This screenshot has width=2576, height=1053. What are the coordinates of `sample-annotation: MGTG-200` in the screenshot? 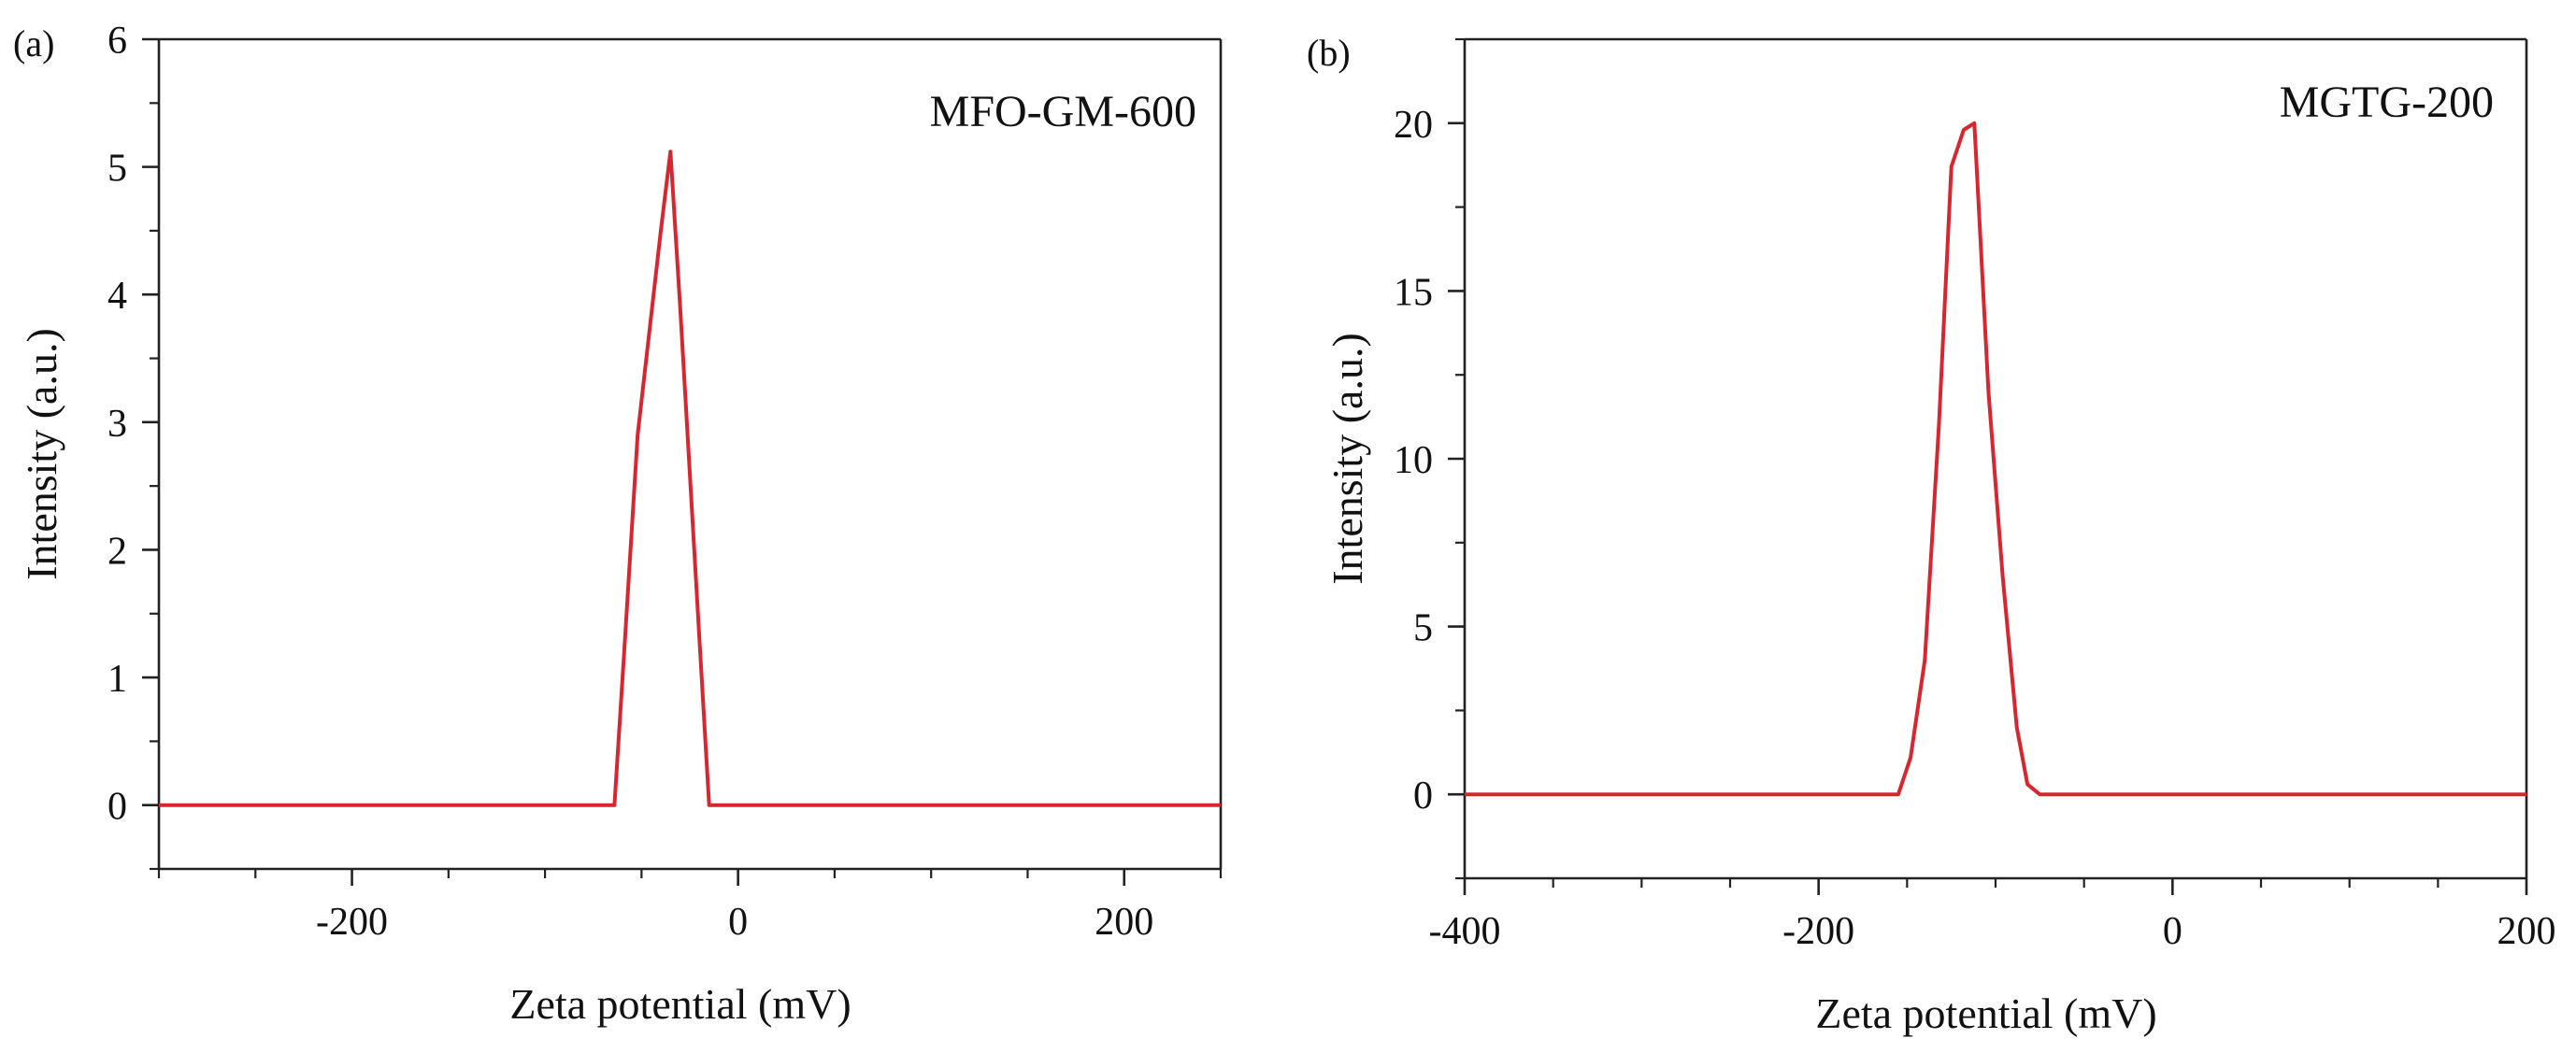 It's located at (2387, 102).